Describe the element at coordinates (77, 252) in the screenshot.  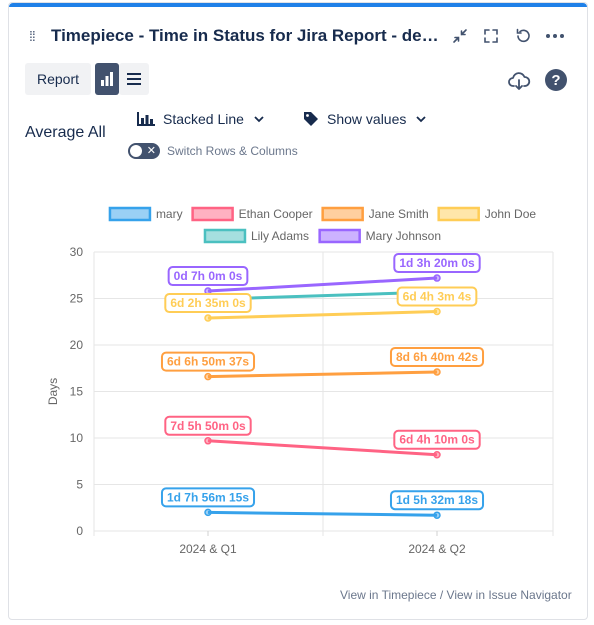
I see `y-tick-label: 30` at that location.